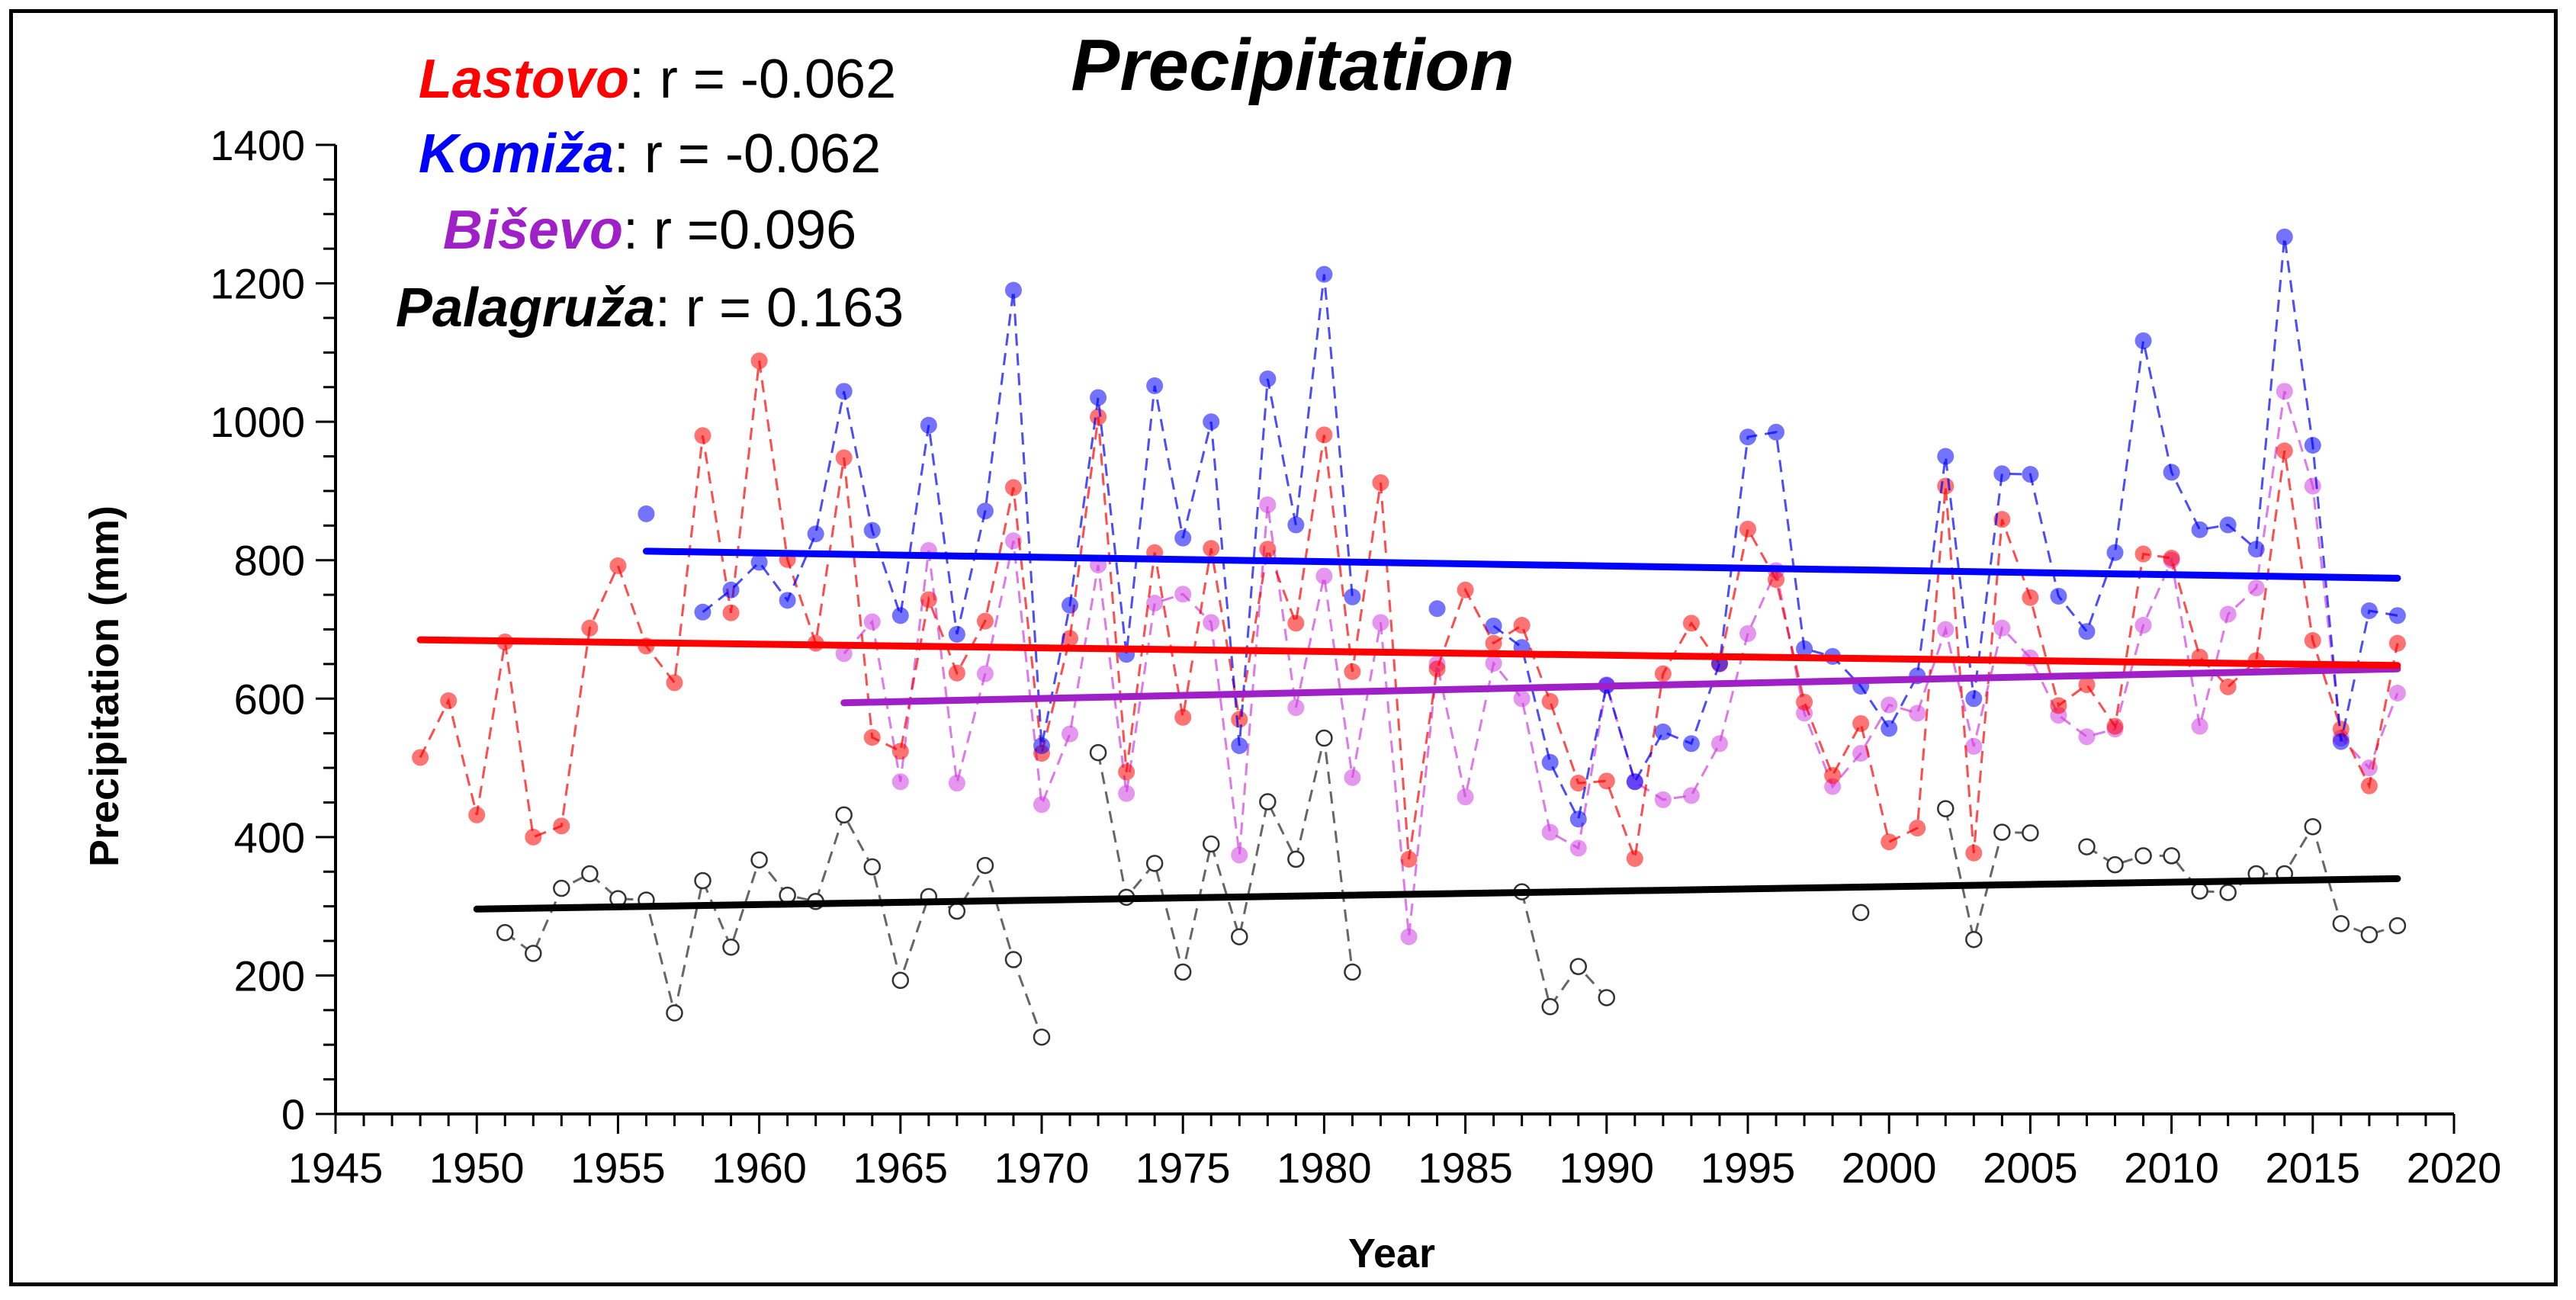  What do you see at coordinates (649, 230) in the screenshot?
I see `legend-entry-bisevo: Biševo: r =0.096` at bounding box center [649, 230].